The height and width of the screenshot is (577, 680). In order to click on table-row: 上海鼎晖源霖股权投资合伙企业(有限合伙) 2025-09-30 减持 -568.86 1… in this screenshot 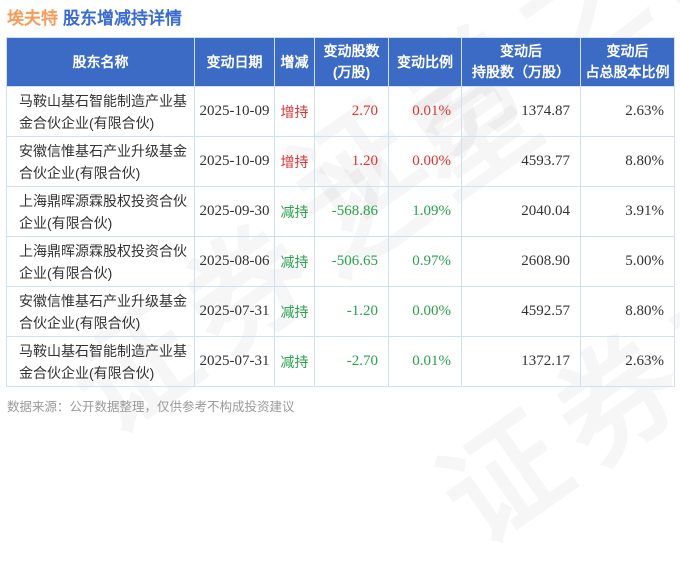, I will do `click(340, 211)`.